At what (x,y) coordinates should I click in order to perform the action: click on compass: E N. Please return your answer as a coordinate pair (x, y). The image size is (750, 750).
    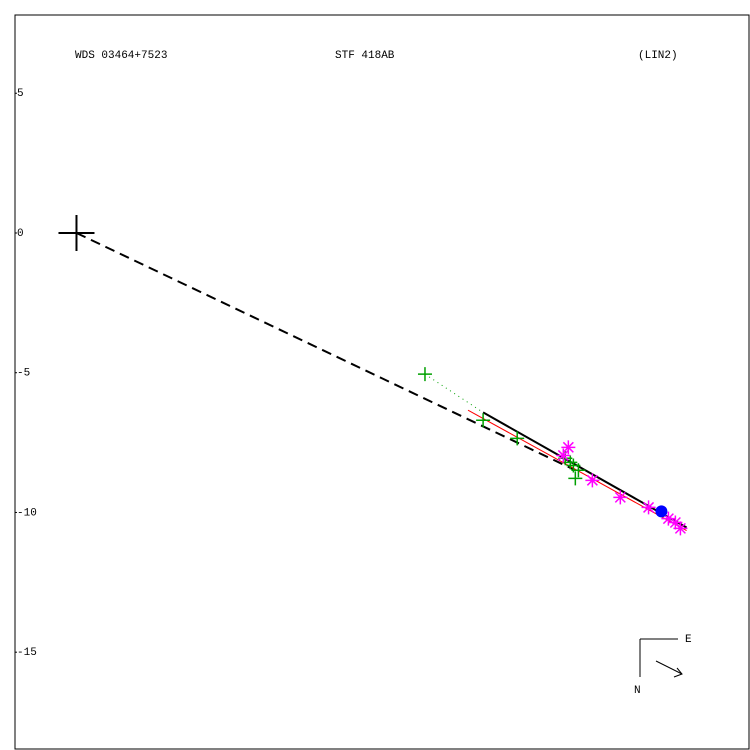
    Looking at the image, I should click on (663, 665).